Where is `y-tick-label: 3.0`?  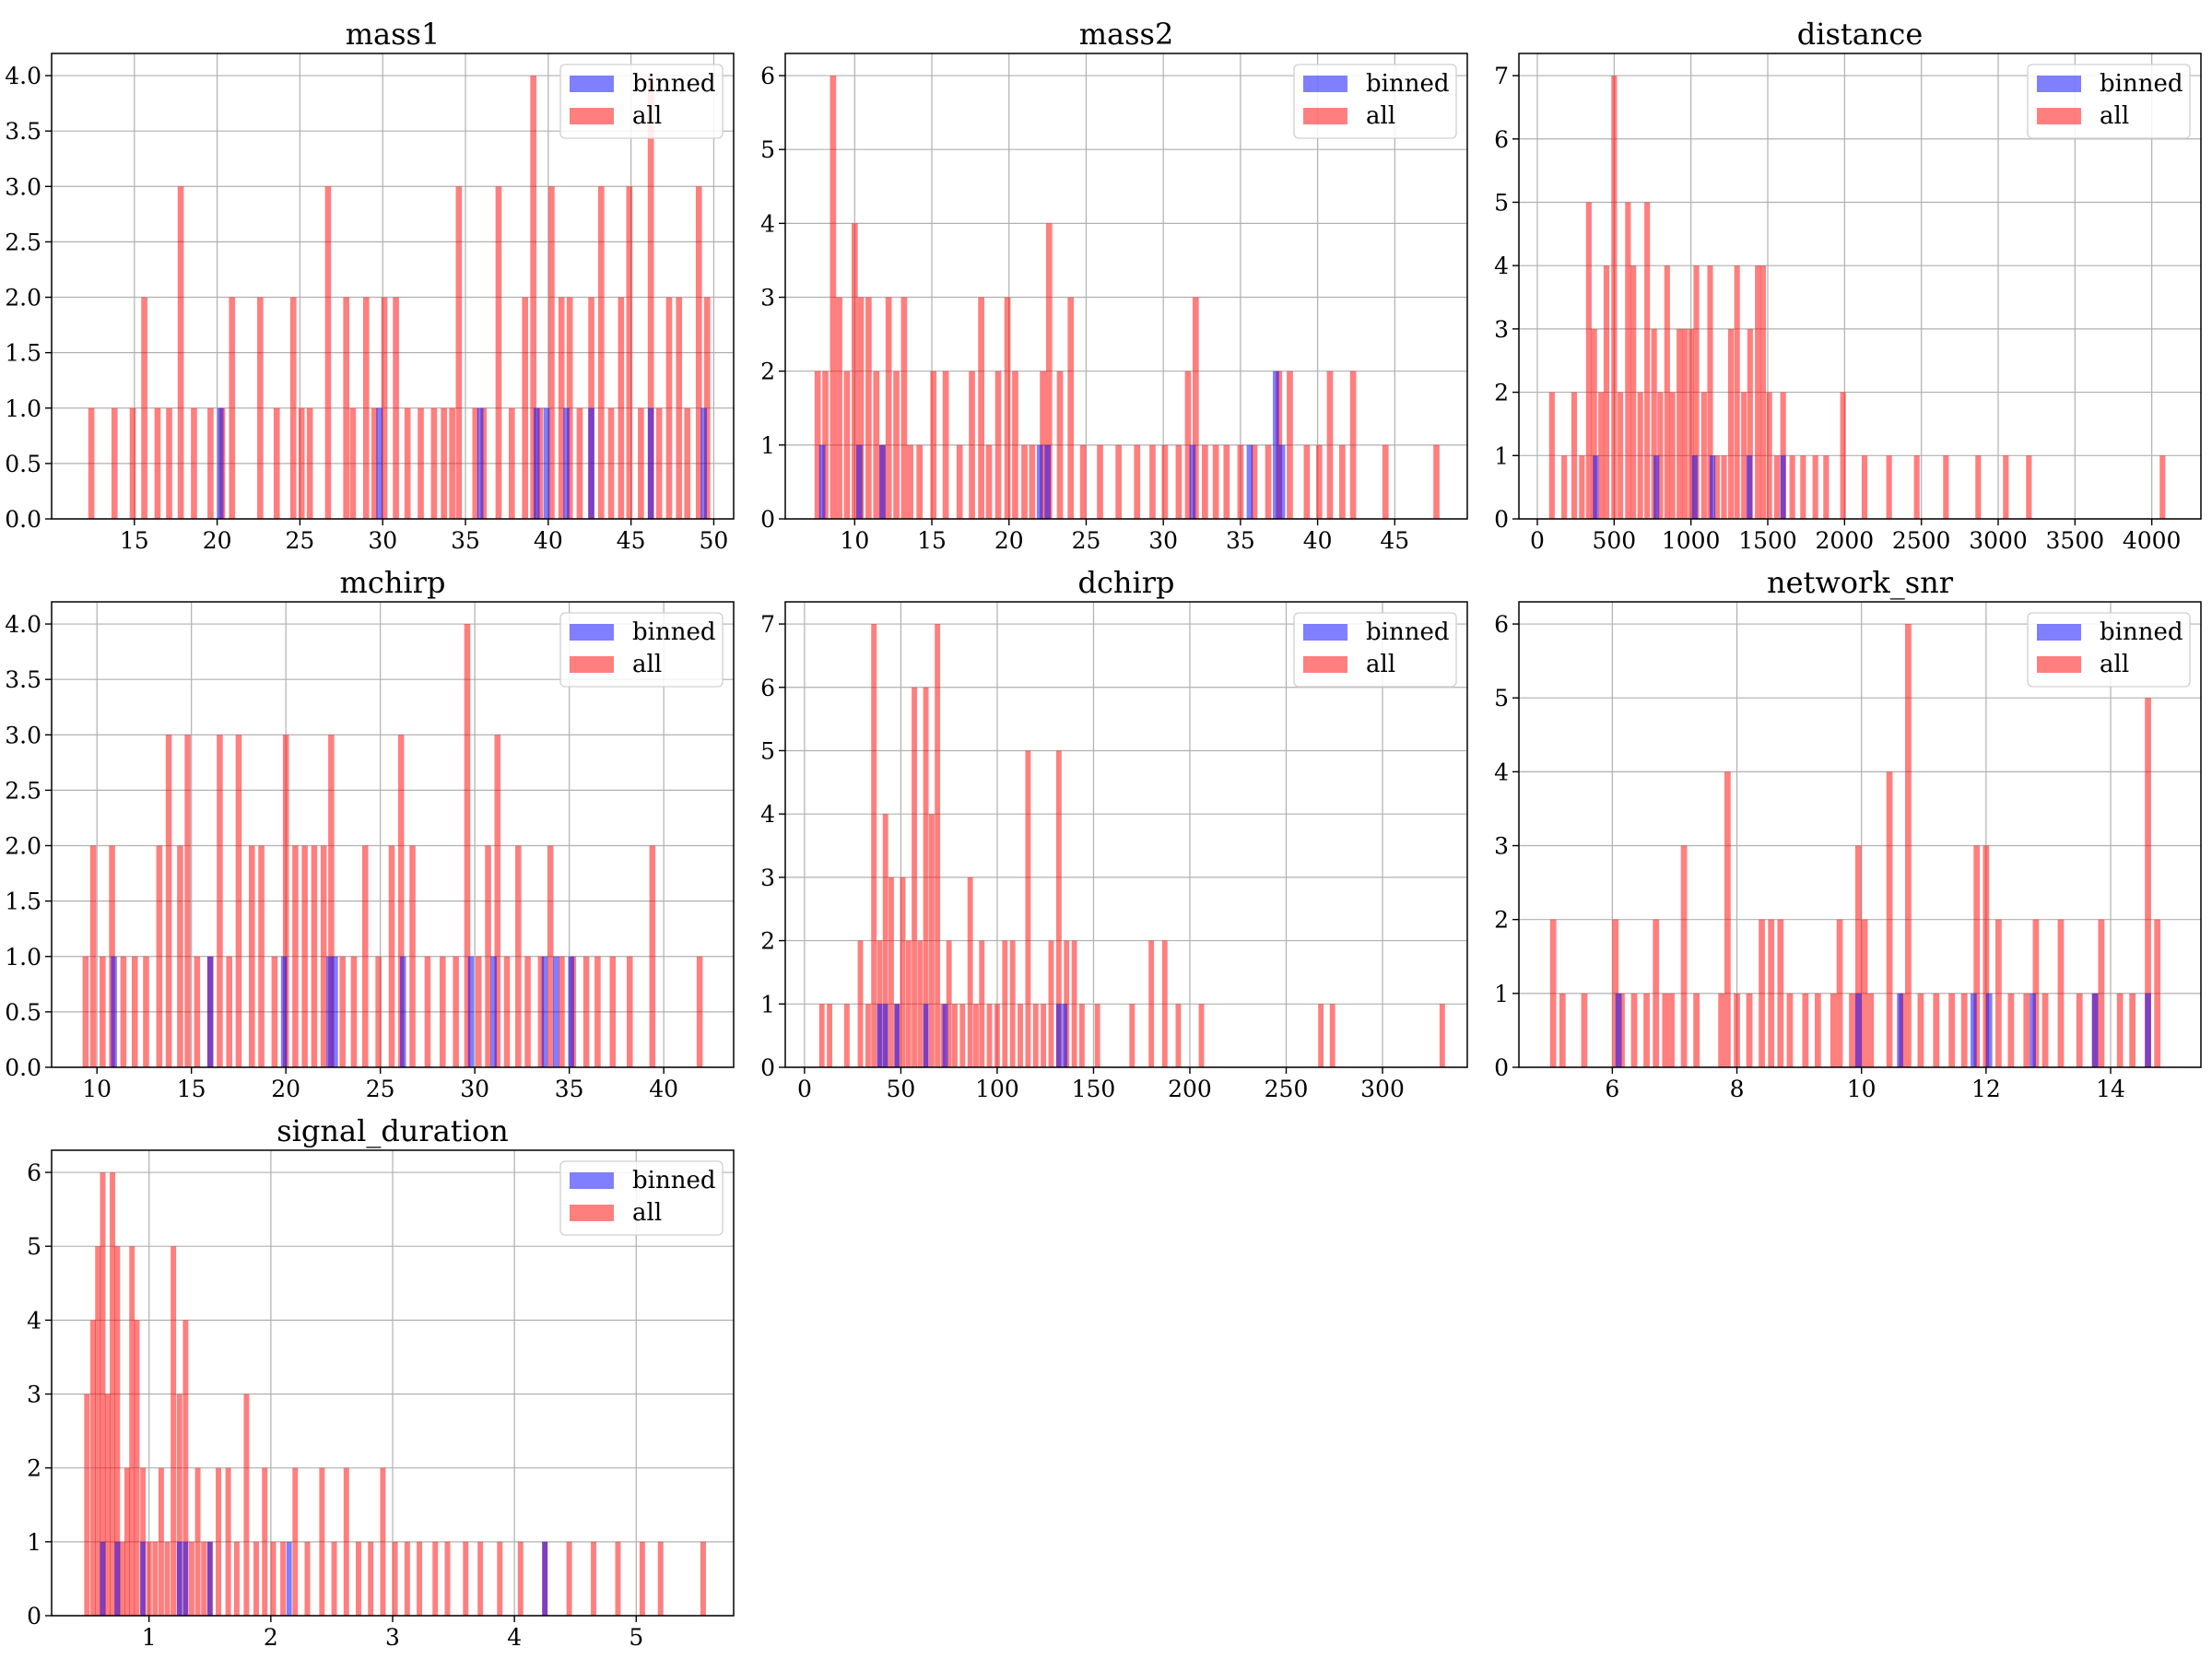 y-tick-label: 3.0 is located at coordinates (23, 735).